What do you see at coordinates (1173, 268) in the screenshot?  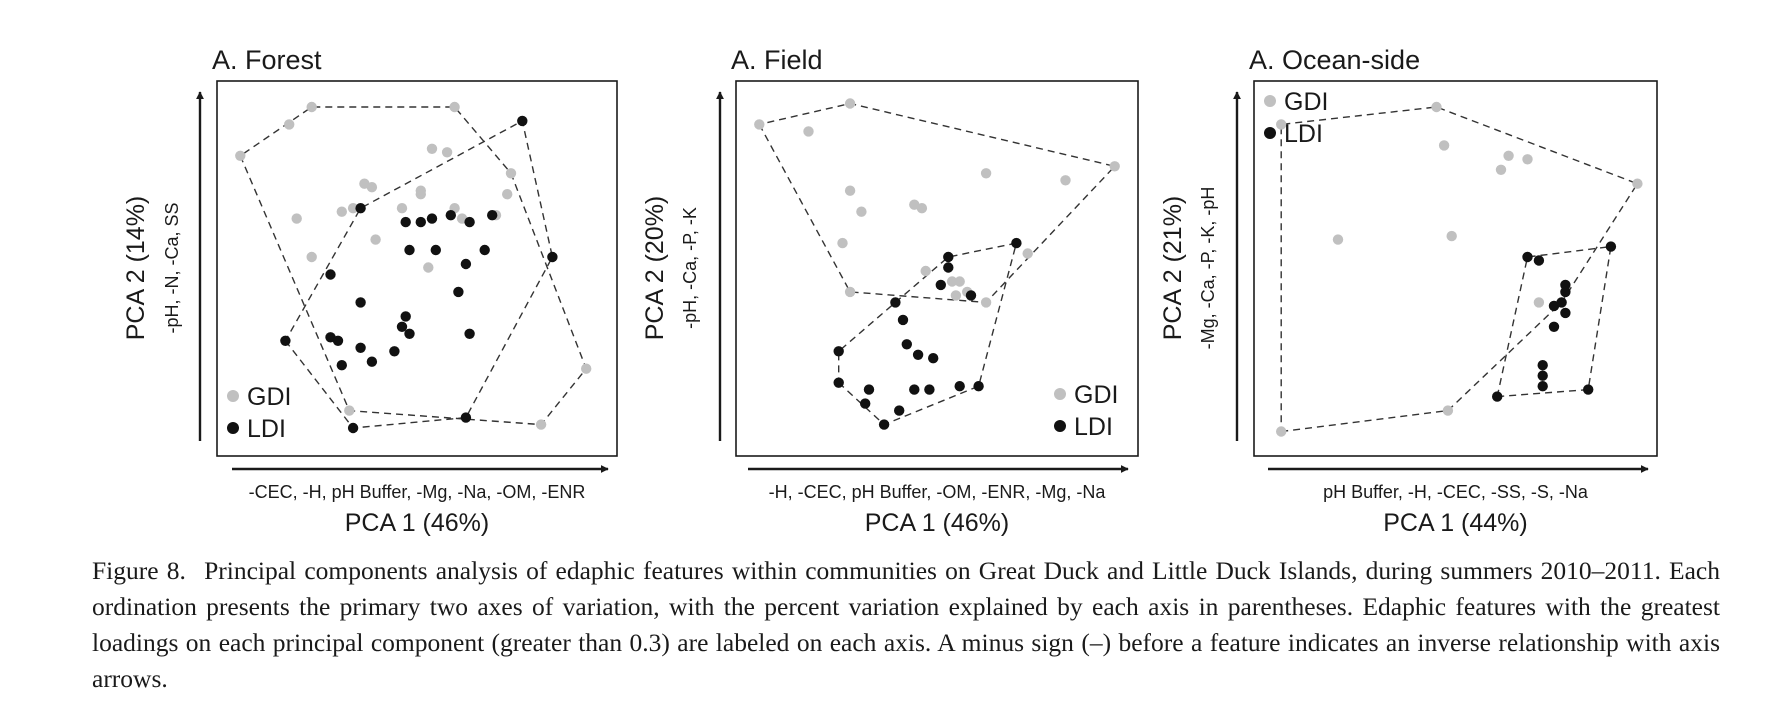 I see `y-axis-label: PCA 2 (21%)` at bounding box center [1173, 268].